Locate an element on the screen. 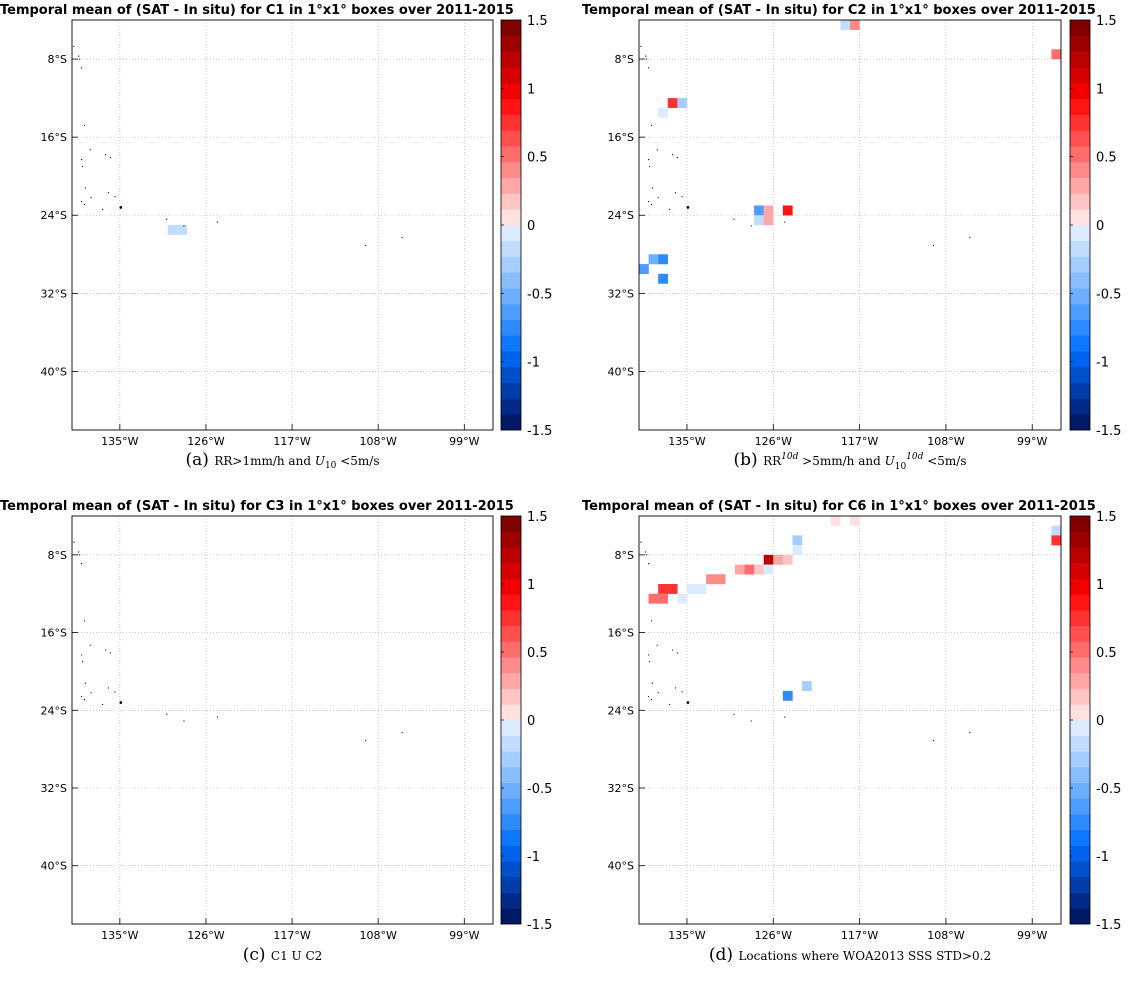  caption-text: <5m/s is located at coordinates (357, 461).